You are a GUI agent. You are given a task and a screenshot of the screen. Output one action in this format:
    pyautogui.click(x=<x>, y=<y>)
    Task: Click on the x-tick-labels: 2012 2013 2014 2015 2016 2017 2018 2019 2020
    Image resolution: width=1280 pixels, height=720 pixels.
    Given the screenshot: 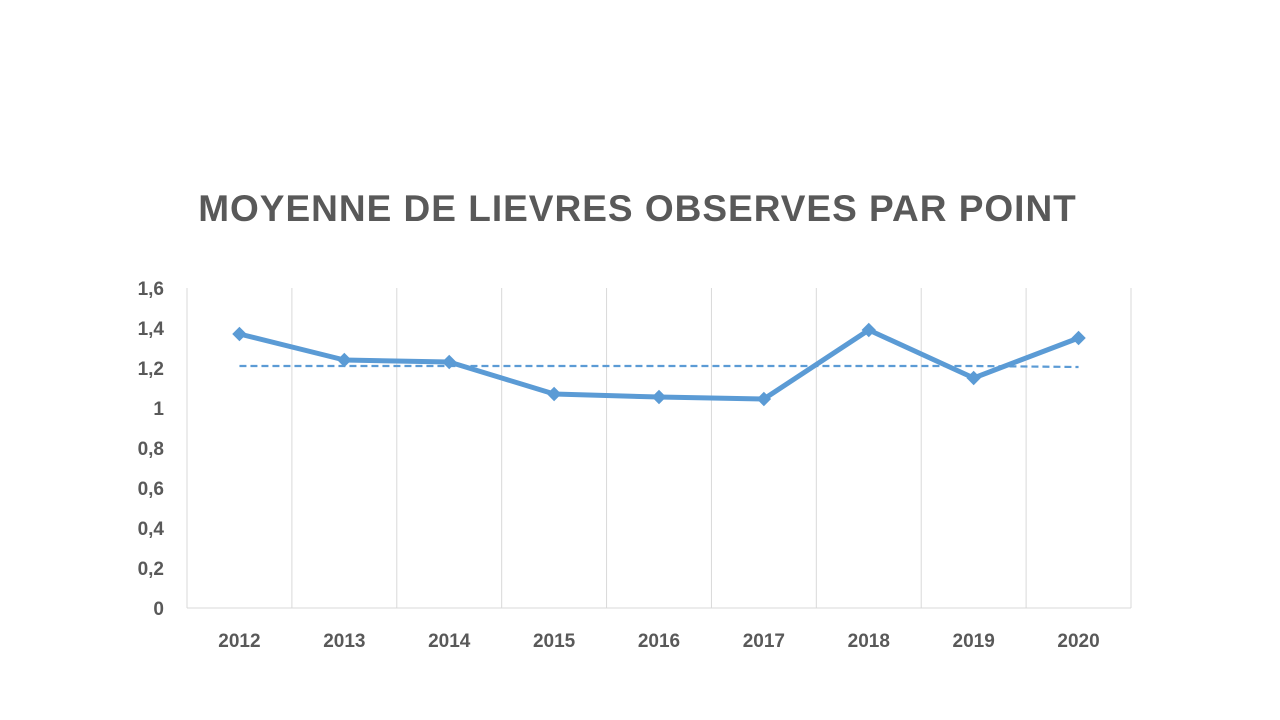 What is the action you would take?
    pyautogui.click(x=658, y=641)
    